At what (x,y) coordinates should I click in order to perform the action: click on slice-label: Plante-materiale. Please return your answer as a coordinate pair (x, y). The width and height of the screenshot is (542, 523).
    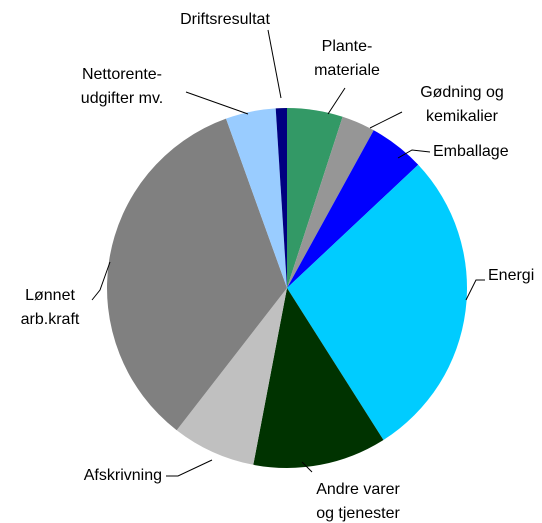
    Looking at the image, I should click on (347, 58).